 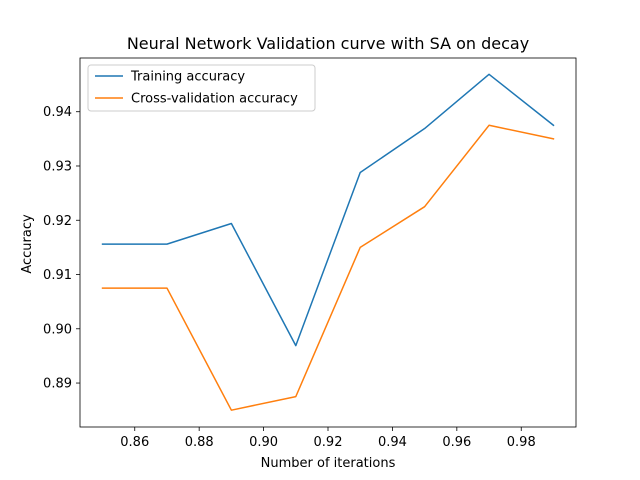 What do you see at coordinates (187, 77) in the screenshot?
I see `legend-label-0: Training accuracy` at bounding box center [187, 77].